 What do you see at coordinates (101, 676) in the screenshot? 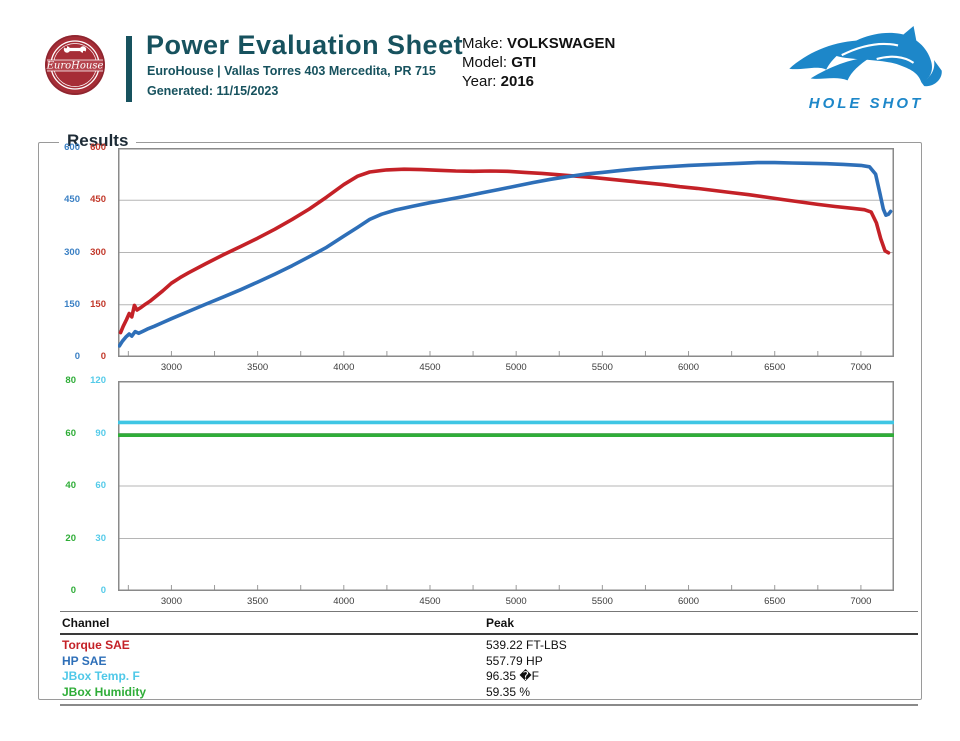
I see `channel-name: JBox Temp. F` at bounding box center [101, 676].